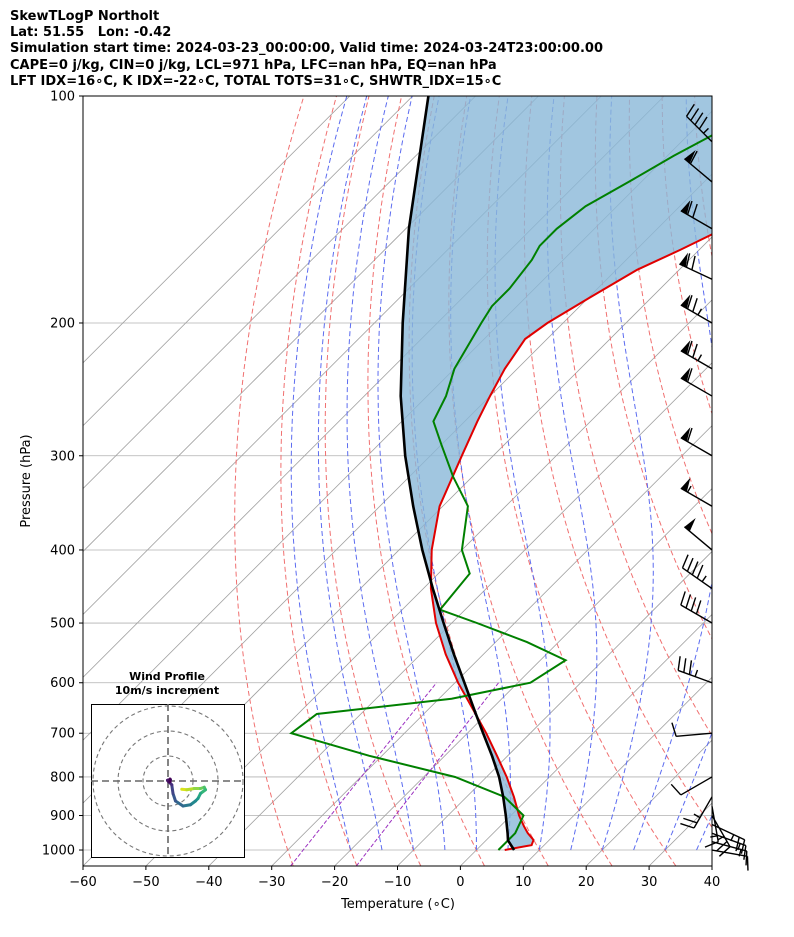 This screenshot has height=937, width=794. What do you see at coordinates (85, 16) in the screenshot?
I see `chart-title: SkewTLogP Northolt` at bounding box center [85, 16].